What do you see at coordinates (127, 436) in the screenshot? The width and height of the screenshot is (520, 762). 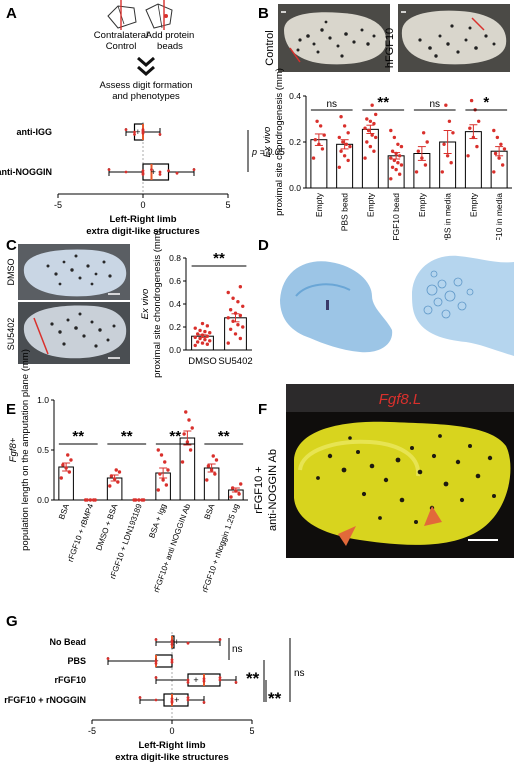 I see `significance-label: **` at bounding box center [127, 436].